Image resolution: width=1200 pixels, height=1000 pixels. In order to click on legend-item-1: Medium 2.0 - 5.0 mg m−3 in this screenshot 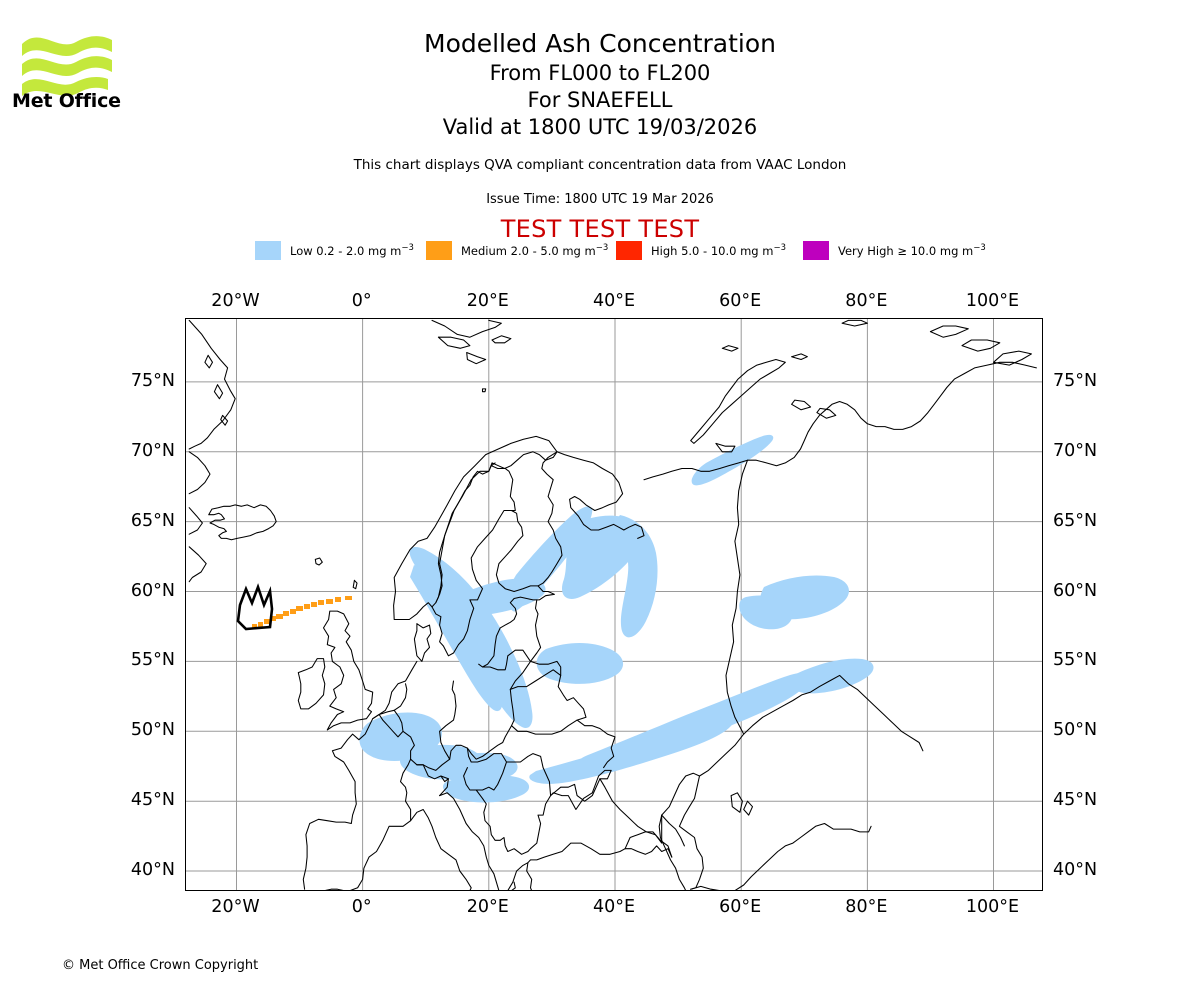, I will do `click(517, 250)`.